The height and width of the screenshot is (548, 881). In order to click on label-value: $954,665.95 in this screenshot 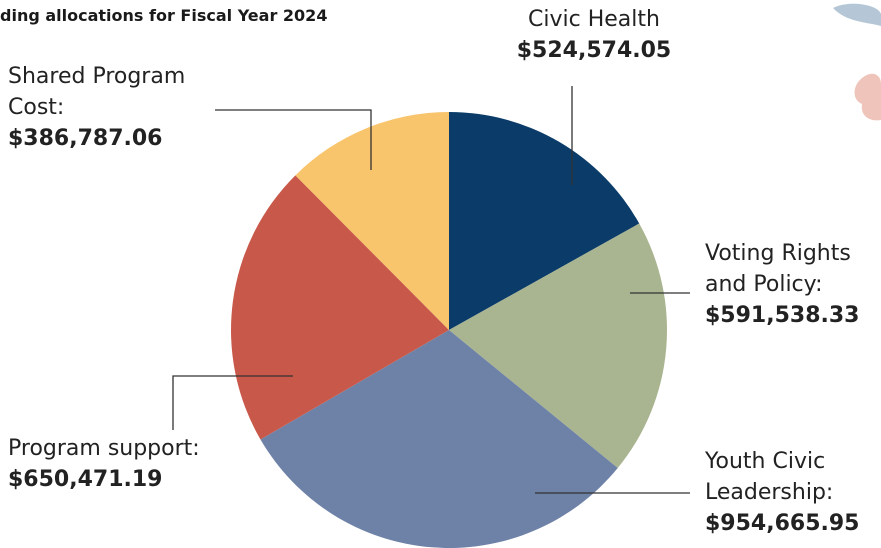, I will do `click(782, 523)`.